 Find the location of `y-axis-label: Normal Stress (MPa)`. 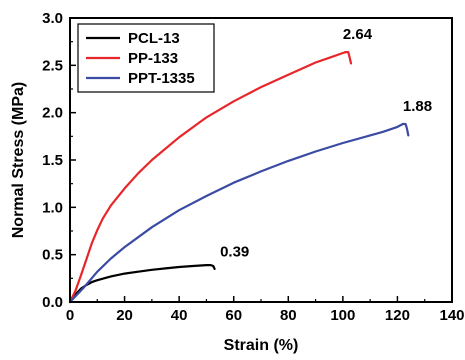

y-axis-label: Normal Stress (MPa) is located at coordinates (18, 160).